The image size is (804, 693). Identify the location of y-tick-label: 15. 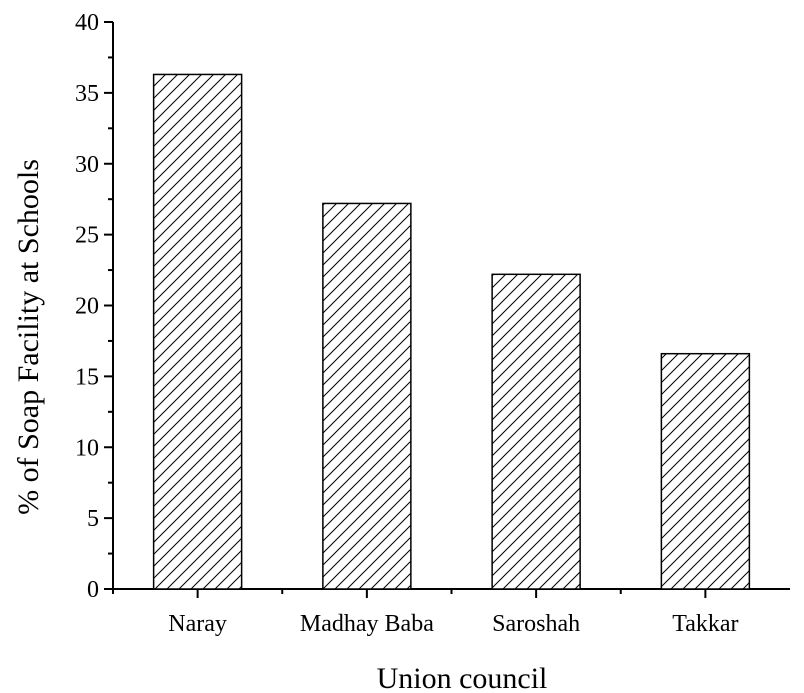
(87, 377).